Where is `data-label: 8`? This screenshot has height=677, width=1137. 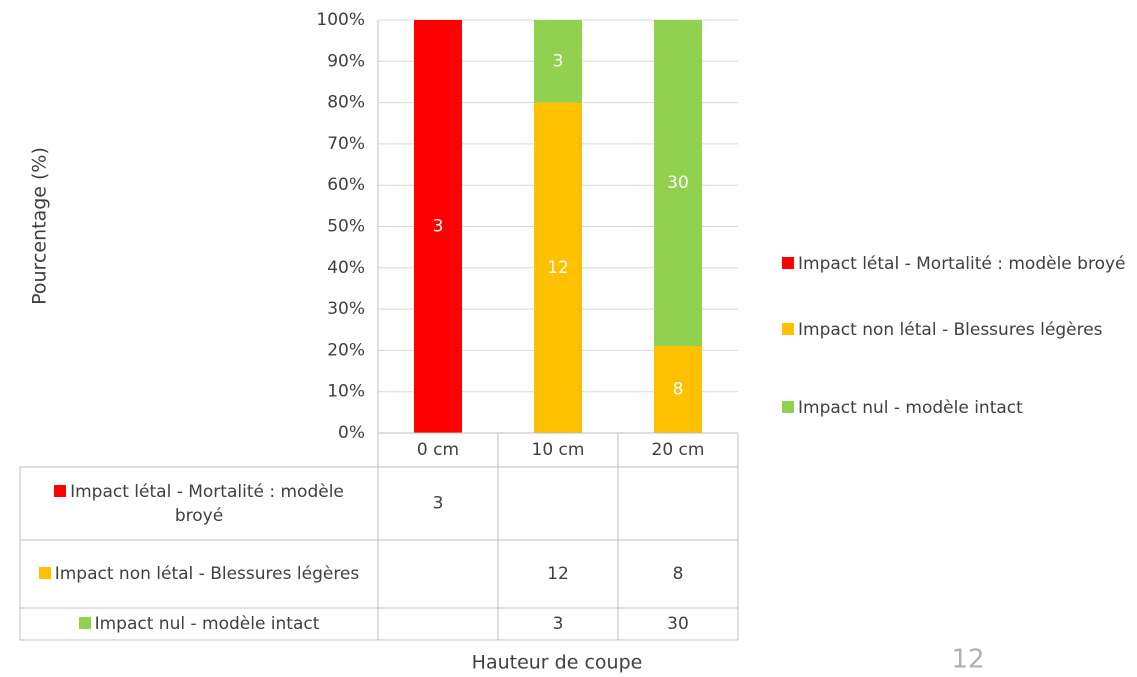
data-label: 8 is located at coordinates (678, 390).